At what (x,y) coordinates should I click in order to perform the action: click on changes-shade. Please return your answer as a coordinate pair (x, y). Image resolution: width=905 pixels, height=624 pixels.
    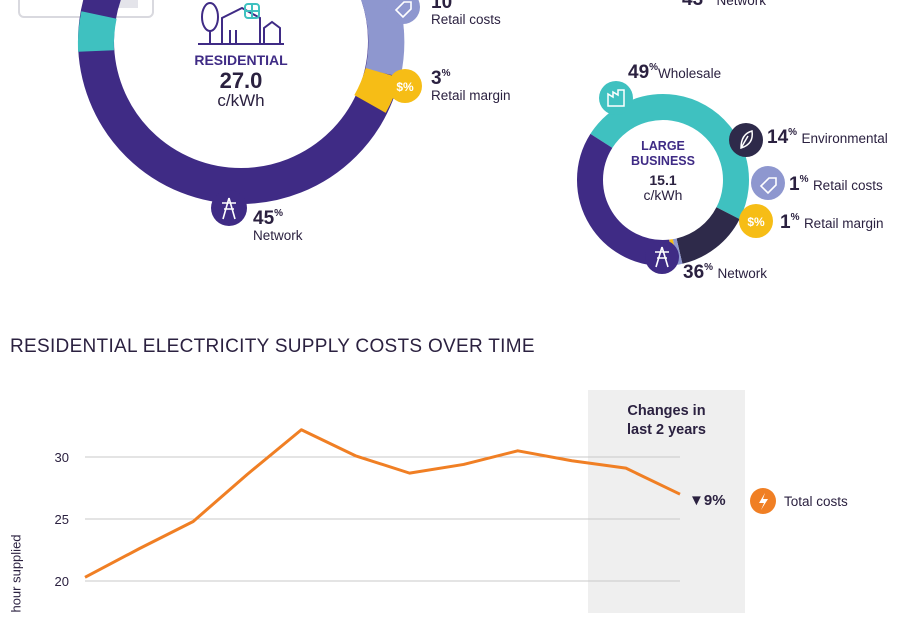
    Looking at the image, I should click on (666, 501).